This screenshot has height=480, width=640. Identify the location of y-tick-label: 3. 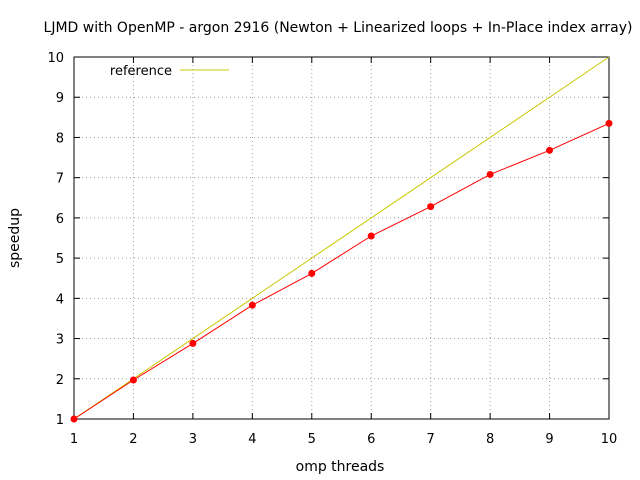
(60, 340).